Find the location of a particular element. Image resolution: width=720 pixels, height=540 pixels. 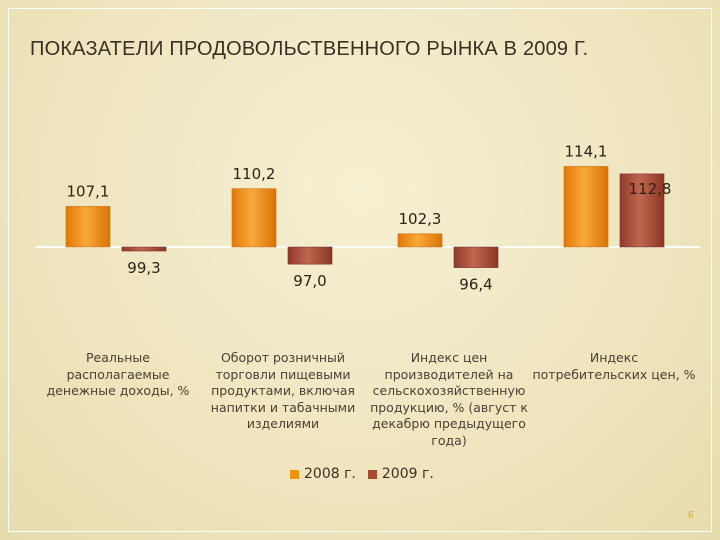

category-label-3: Индекс потребительских цен, % is located at coordinates (614, 366).